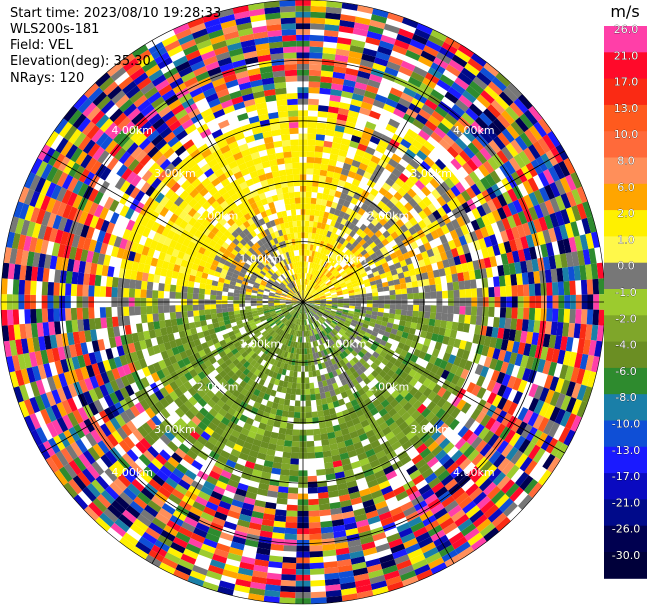  What do you see at coordinates (626, 450) in the screenshot?
I see `colorbar-tick-label: -13.0` at bounding box center [626, 450].